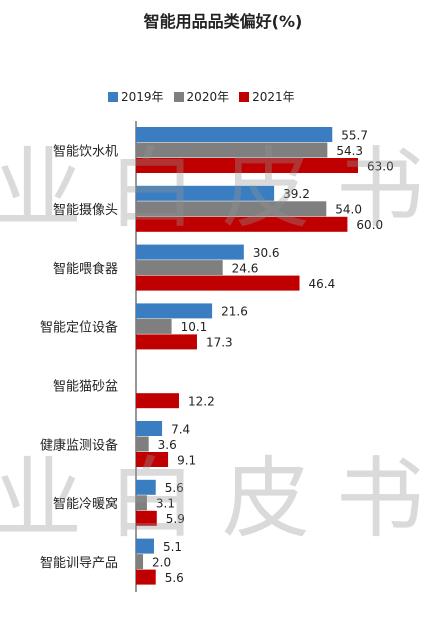 This screenshot has height=634, width=446. Describe the element at coordinates (85, 269) in the screenshot. I see `category-label: 智能喂食器` at that location.